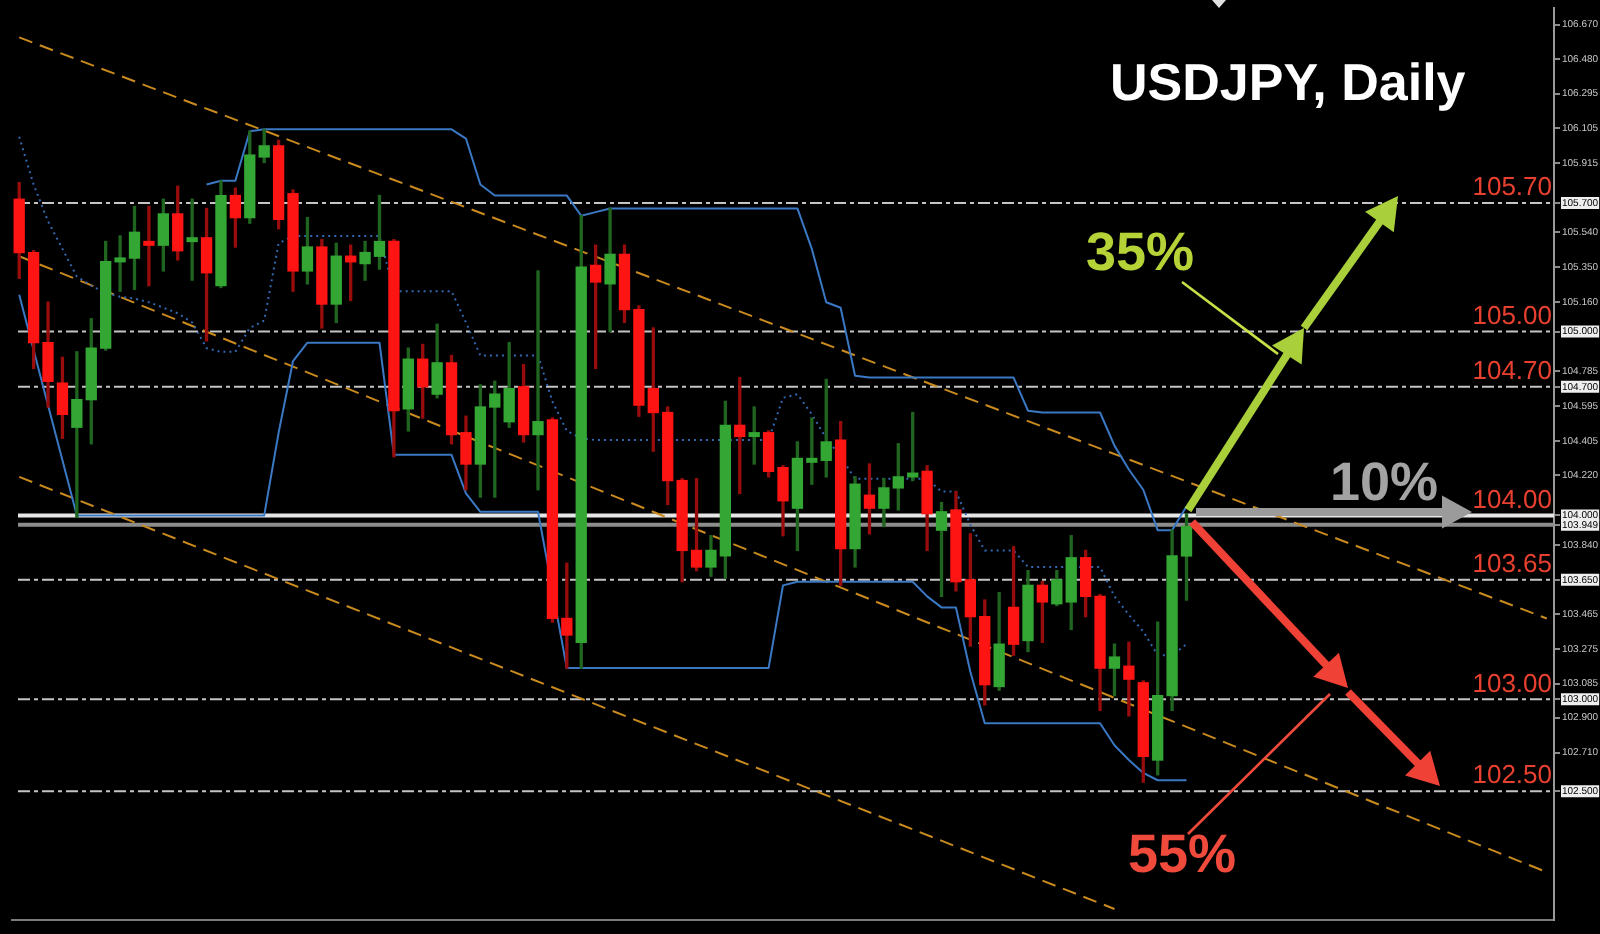  I want to click on annotation: 35%, so click(1140, 252).